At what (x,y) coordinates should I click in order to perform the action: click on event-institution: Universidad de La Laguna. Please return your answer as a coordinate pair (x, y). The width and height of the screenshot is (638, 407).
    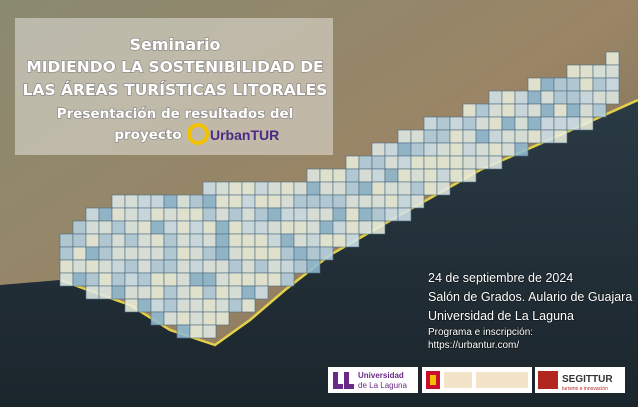
    Looking at the image, I should click on (501, 316).